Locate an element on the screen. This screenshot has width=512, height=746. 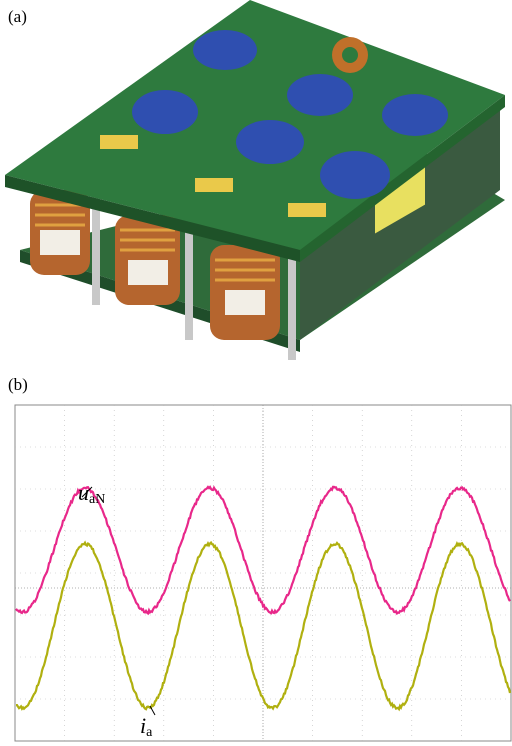
voltage-subscript: aN is located at coordinates (97, 499).